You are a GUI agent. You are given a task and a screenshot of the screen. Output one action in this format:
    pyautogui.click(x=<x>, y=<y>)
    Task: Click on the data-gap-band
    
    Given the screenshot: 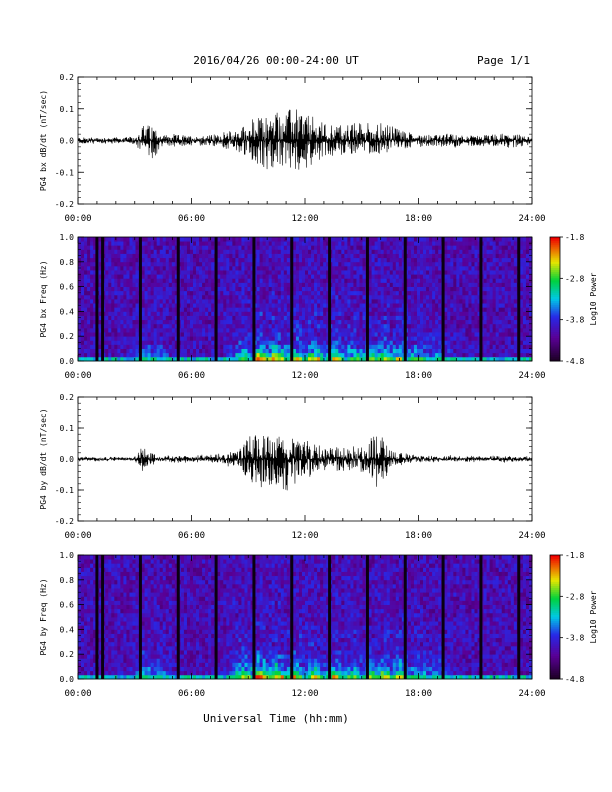 What is the action you would take?
    pyautogui.click(x=367, y=299)
    